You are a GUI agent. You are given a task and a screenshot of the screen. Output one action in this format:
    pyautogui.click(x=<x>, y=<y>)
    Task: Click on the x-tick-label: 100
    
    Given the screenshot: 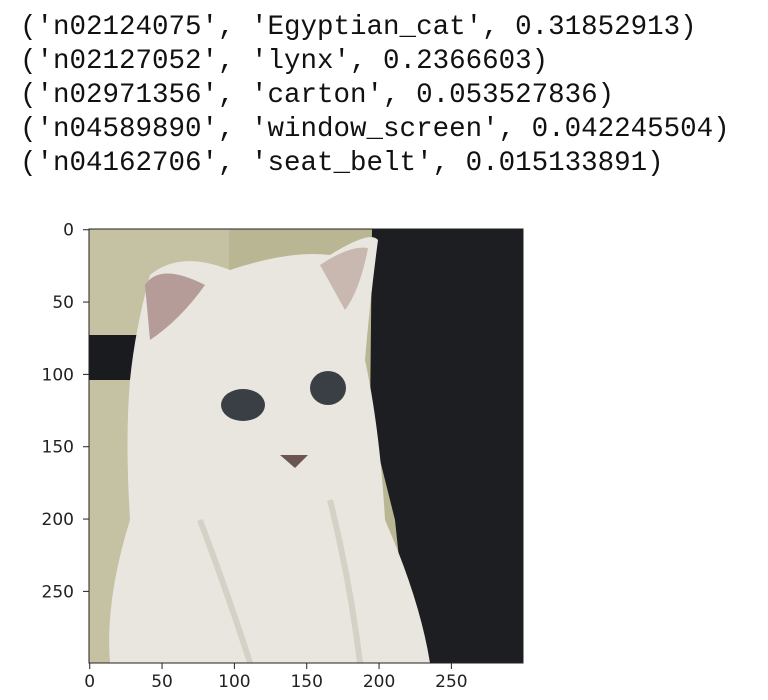 What is the action you would take?
    pyautogui.click(x=234, y=682)
    